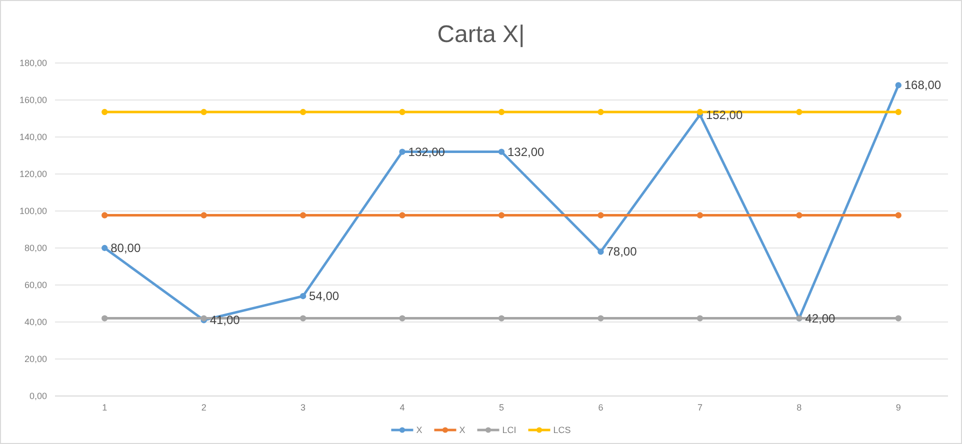 The width and height of the screenshot is (962, 444). I want to click on data-label: 132,00, so click(526, 151).